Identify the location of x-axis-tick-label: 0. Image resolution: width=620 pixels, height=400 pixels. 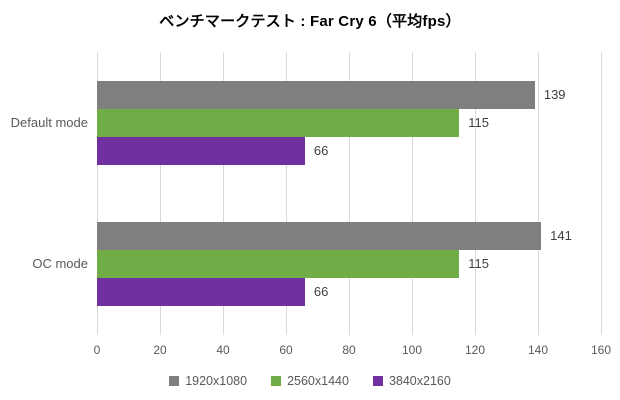
(97, 350).